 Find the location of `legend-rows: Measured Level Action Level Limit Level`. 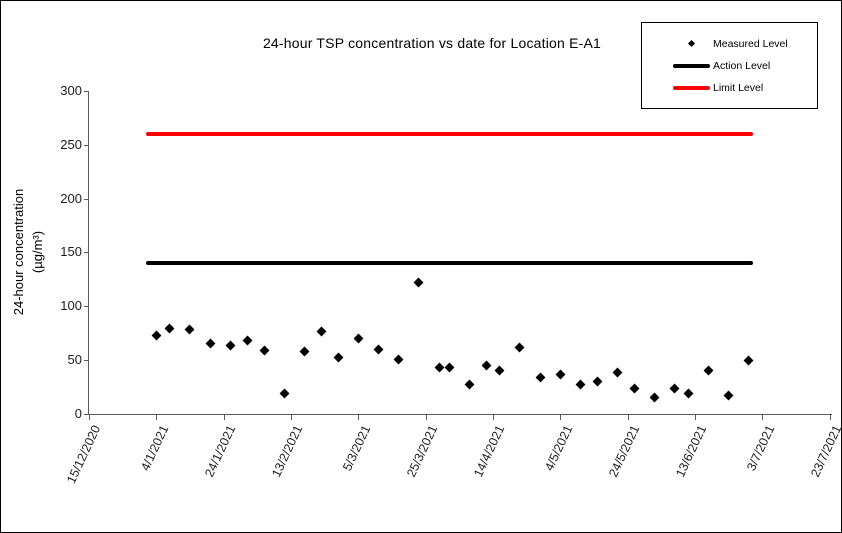

legend-rows: Measured Level Action Level Limit Level is located at coordinates (729, 66).